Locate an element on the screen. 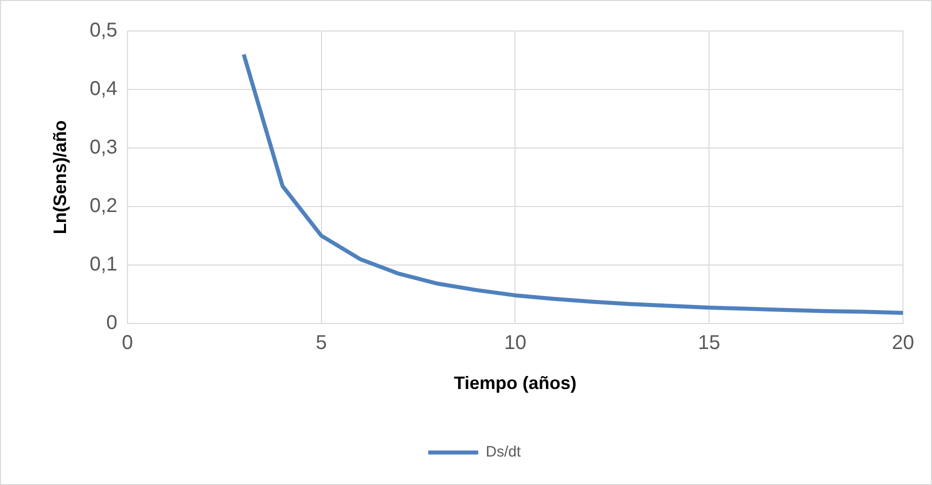 Image resolution: width=932 pixels, height=485 pixels. x-tick-label: 10 is located at coordinates (515, 343).